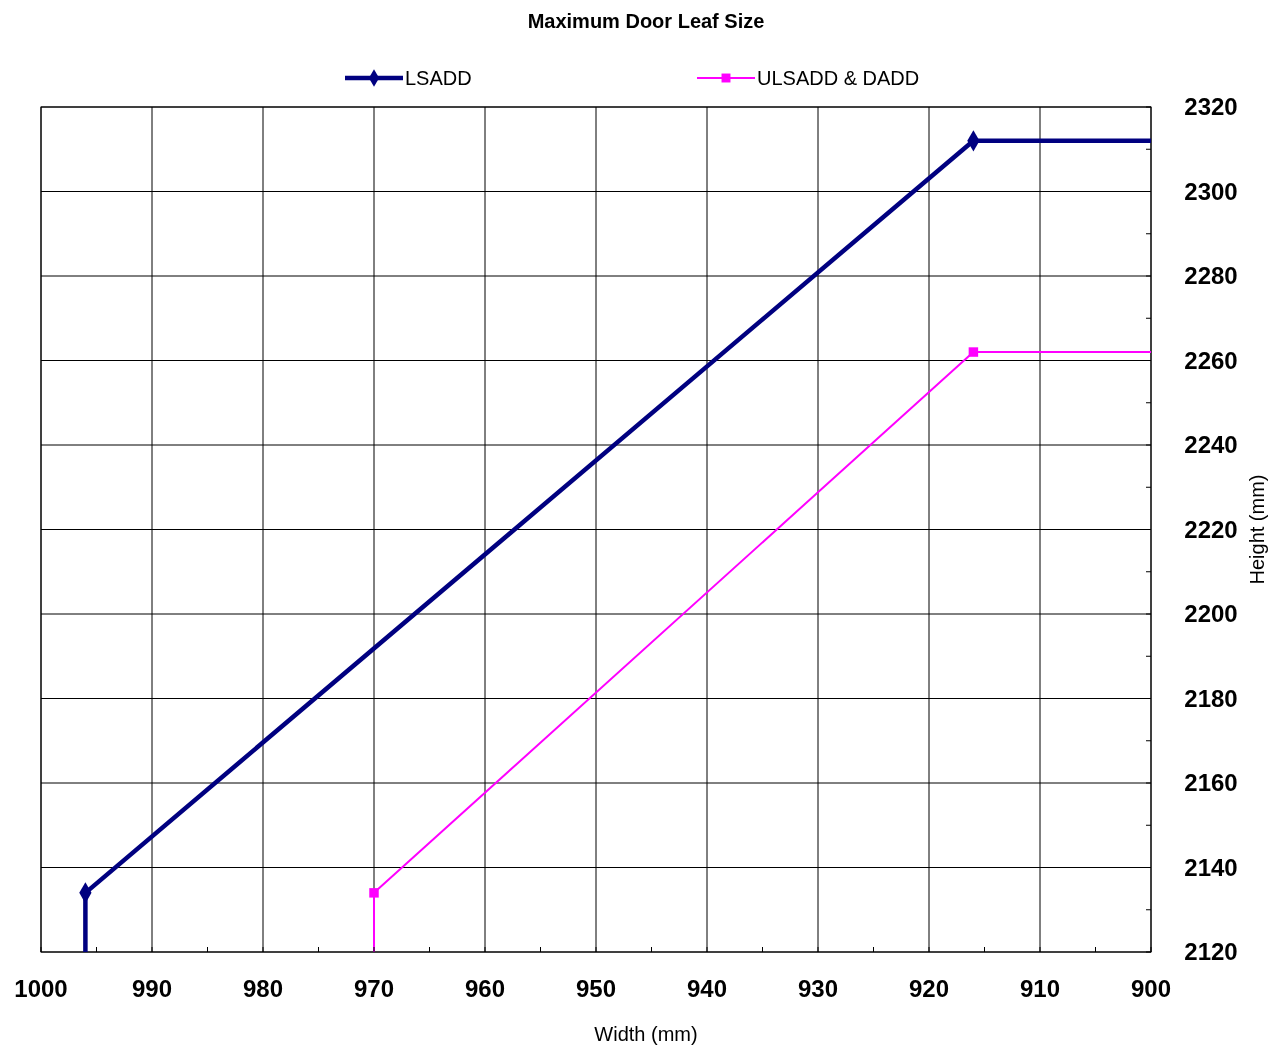 The width and height of the screenshot is (1280, 1053). Describe the element at coordinates (263, 988) in the screenshot. I see `x-tick-label: 980` at that location.